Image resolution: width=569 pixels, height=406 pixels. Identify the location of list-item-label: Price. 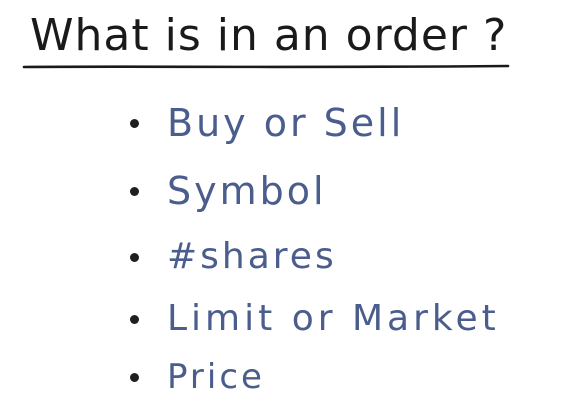
(216, 377).